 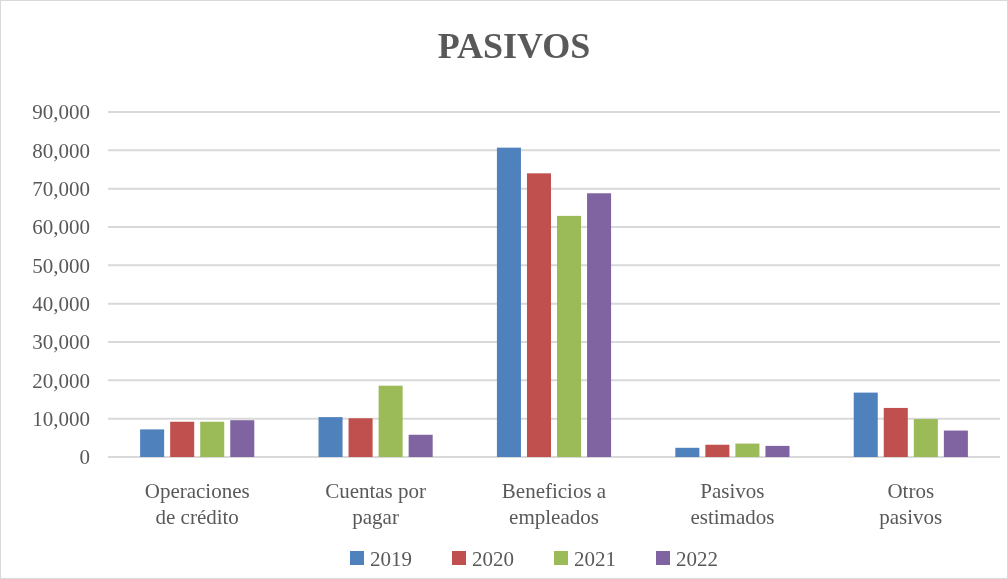 What do you see at coordinates (595, 559) in the screenshot?
I see `legend-label: 2021` at bounding box center [595, 559].